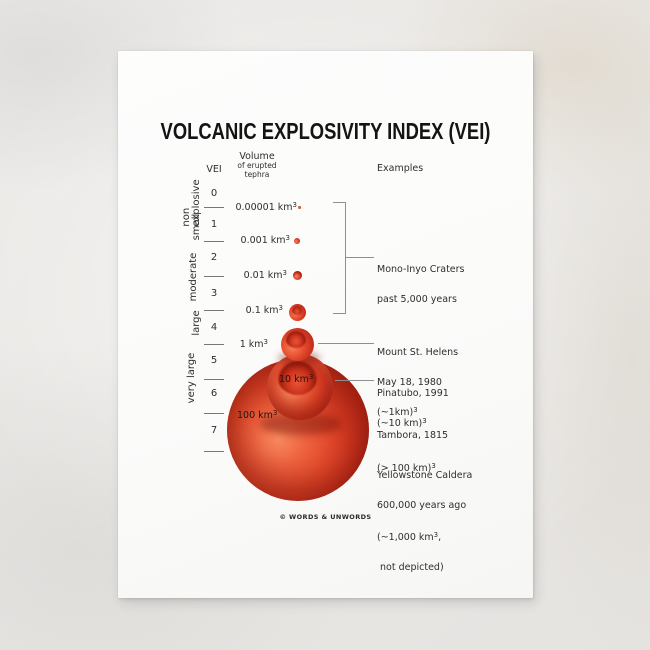  I want to click on mount-st-helens-leader-line, so click(346, 343).